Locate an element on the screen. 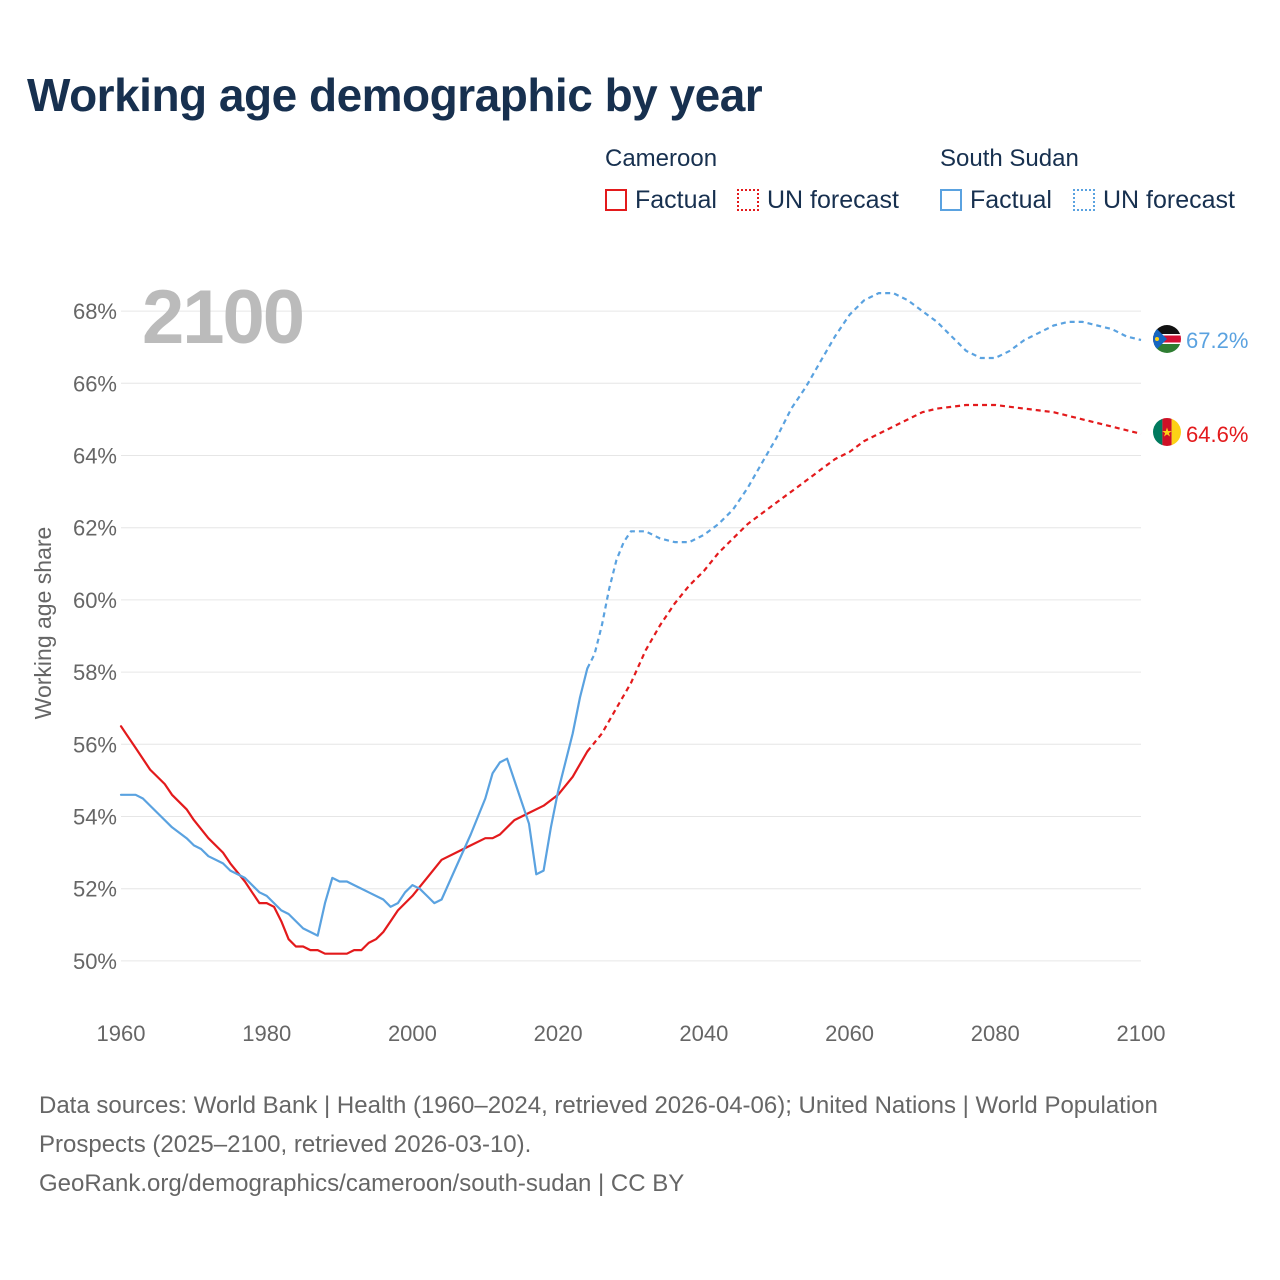 This screenshot has width=1280, height=1280. y-tick-label: 66% is located at coordinates (95, 383).